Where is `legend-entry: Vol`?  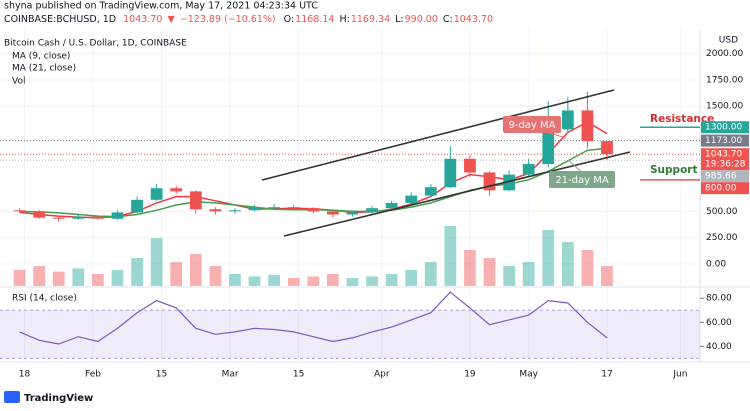 legend-entry: Vol is located at coordinates (18, 82).